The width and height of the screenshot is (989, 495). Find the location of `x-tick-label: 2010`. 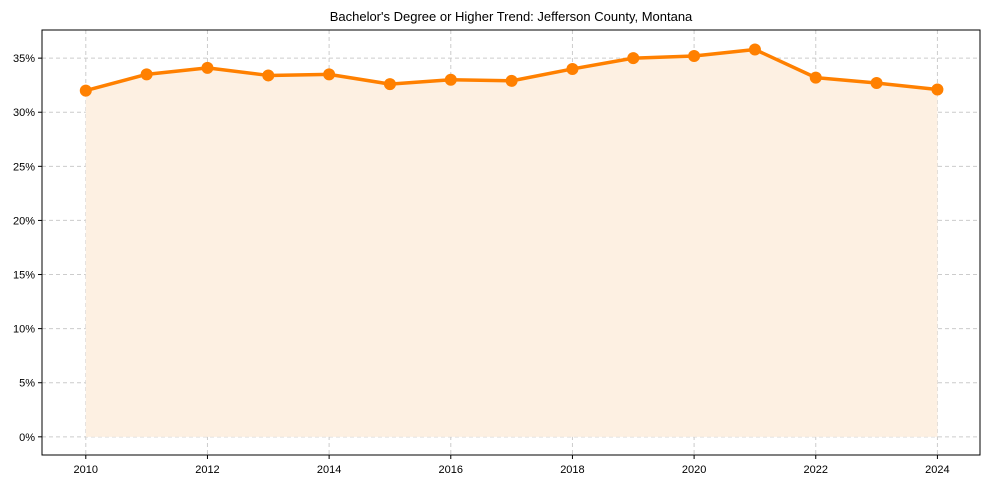

x-tick-label: 2010 is located at coordinates (86, 470).